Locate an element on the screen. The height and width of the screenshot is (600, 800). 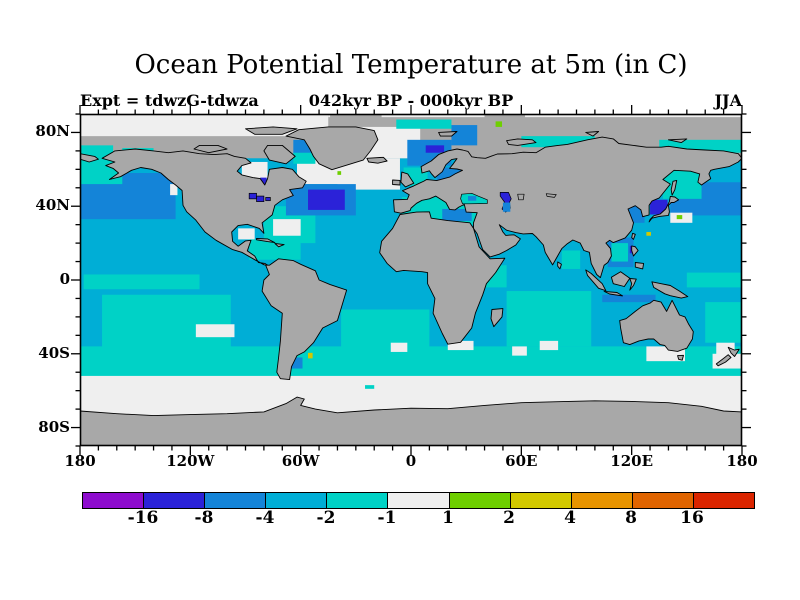
y-tick-label: 40S is located at coordinates (54, 352).